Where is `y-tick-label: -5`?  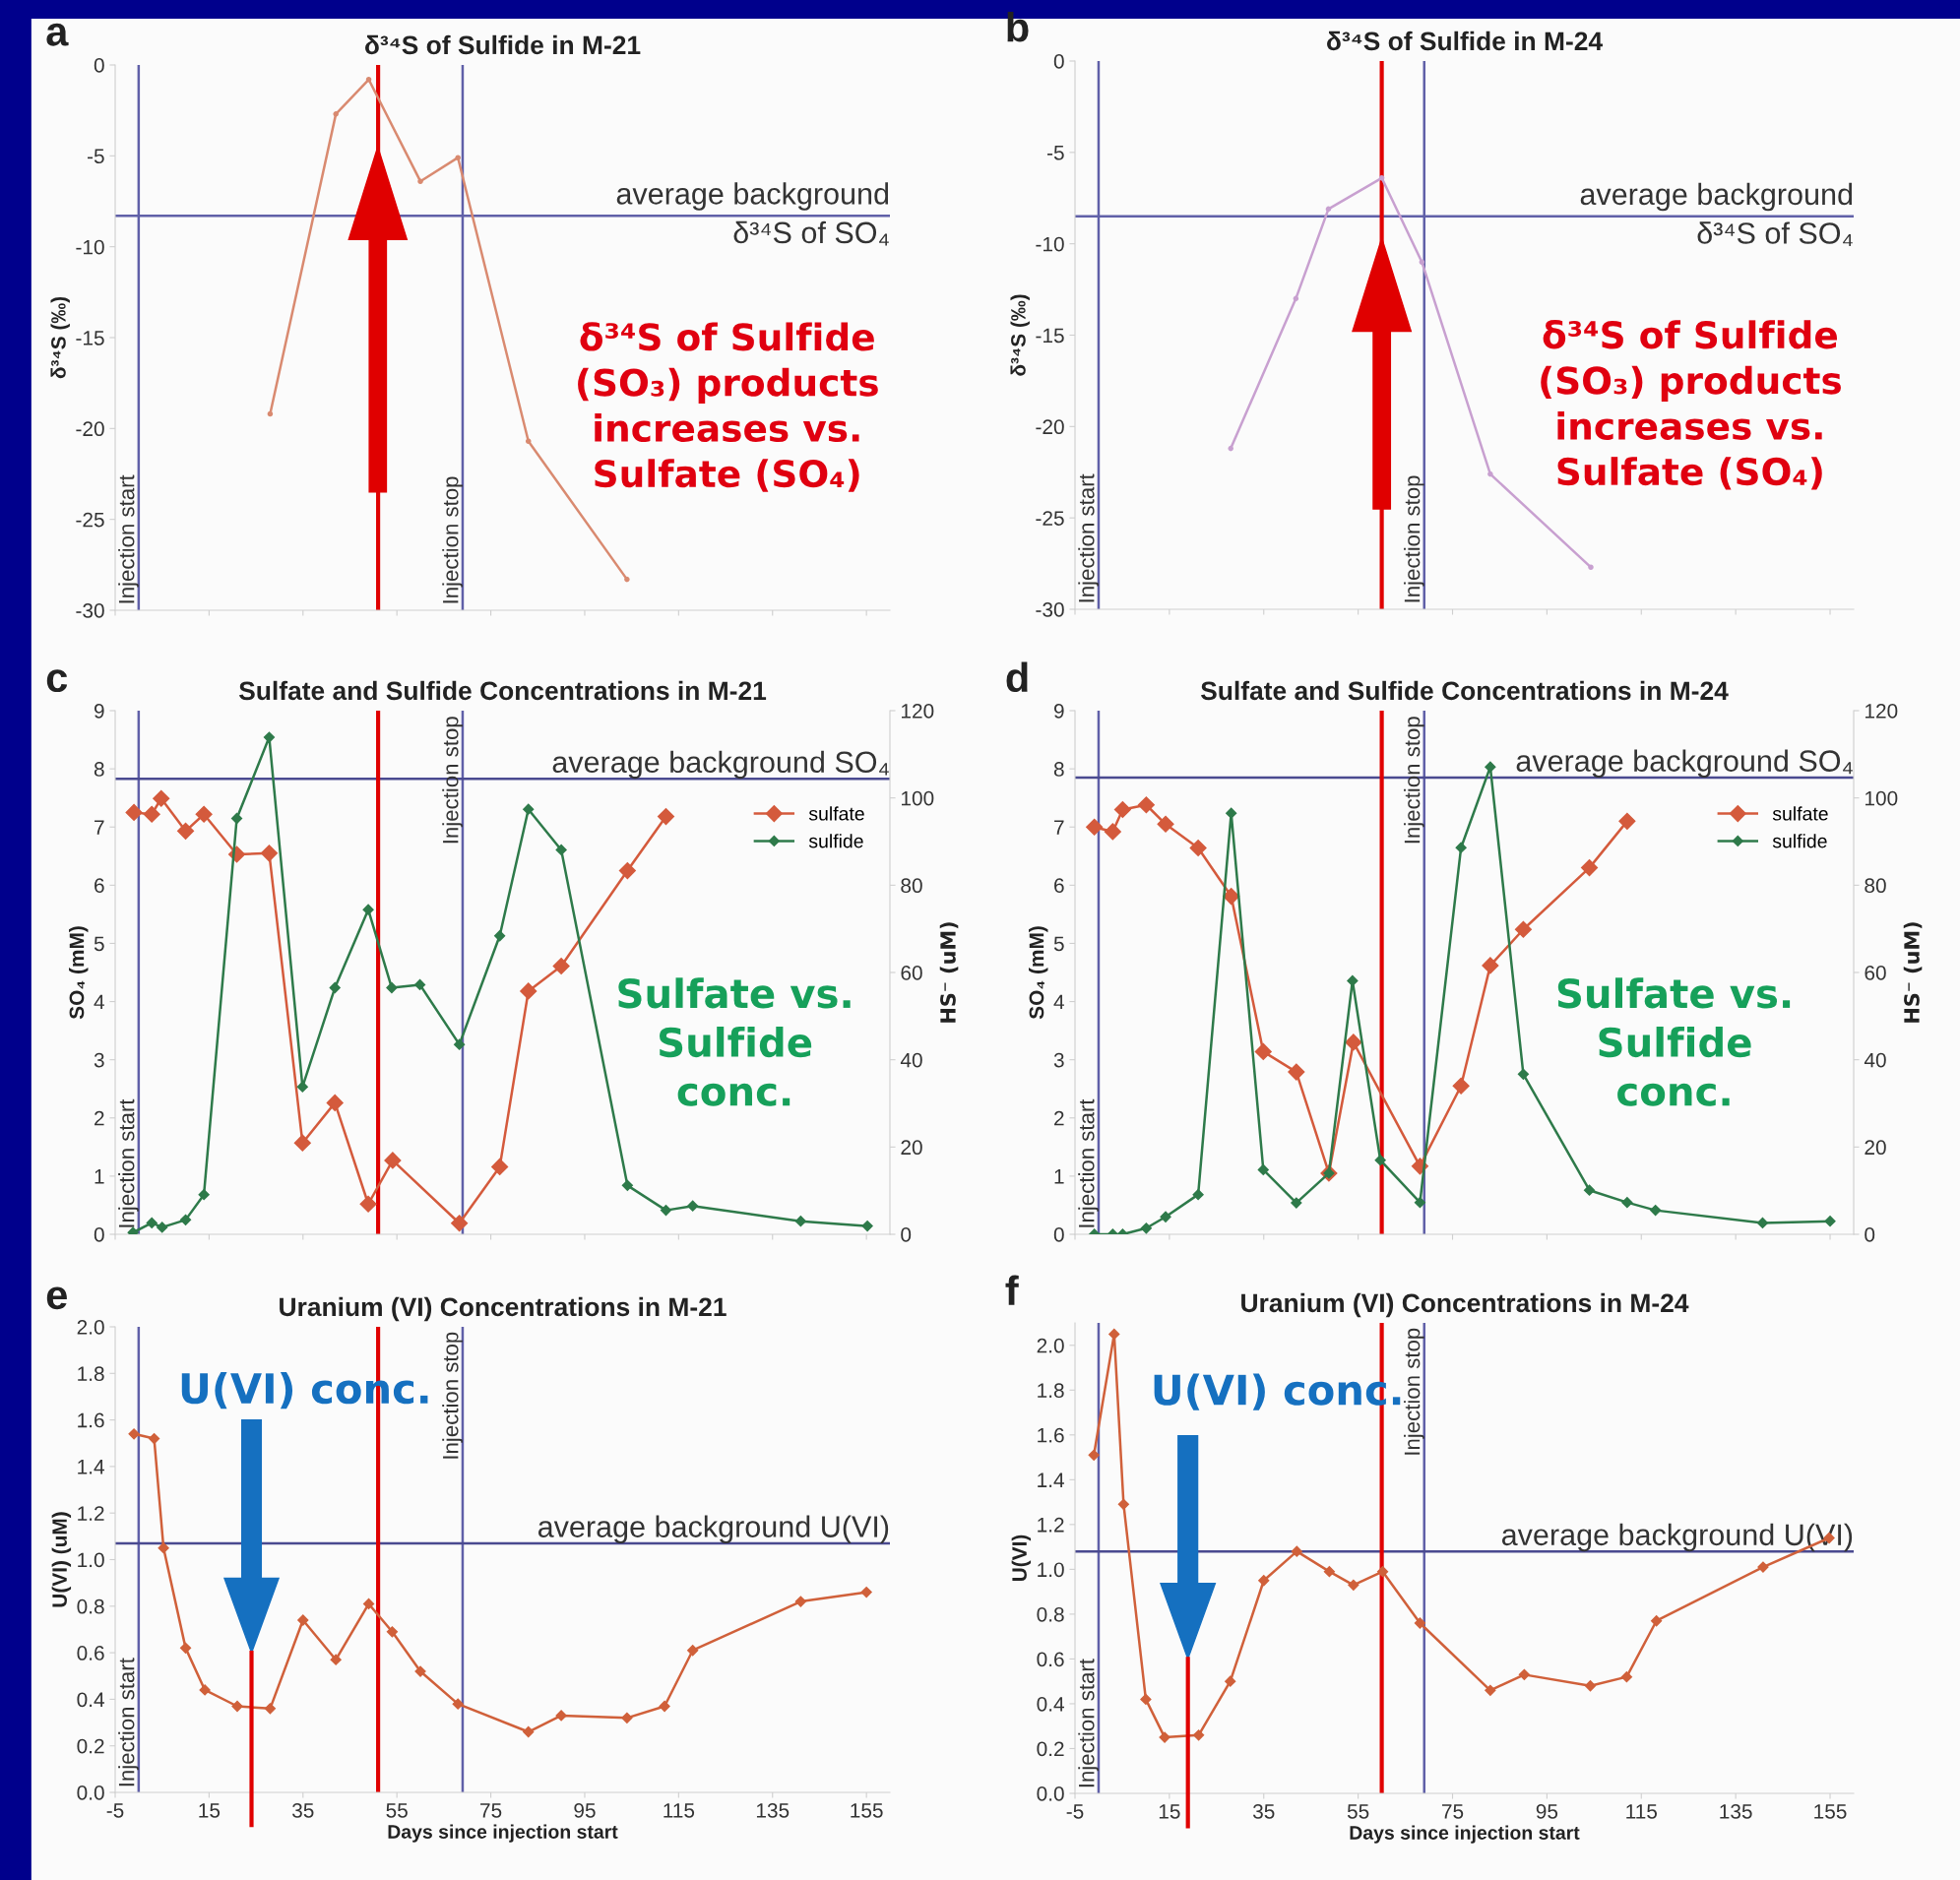
y-tick-label: -5 is located at coordinates (95, 156).